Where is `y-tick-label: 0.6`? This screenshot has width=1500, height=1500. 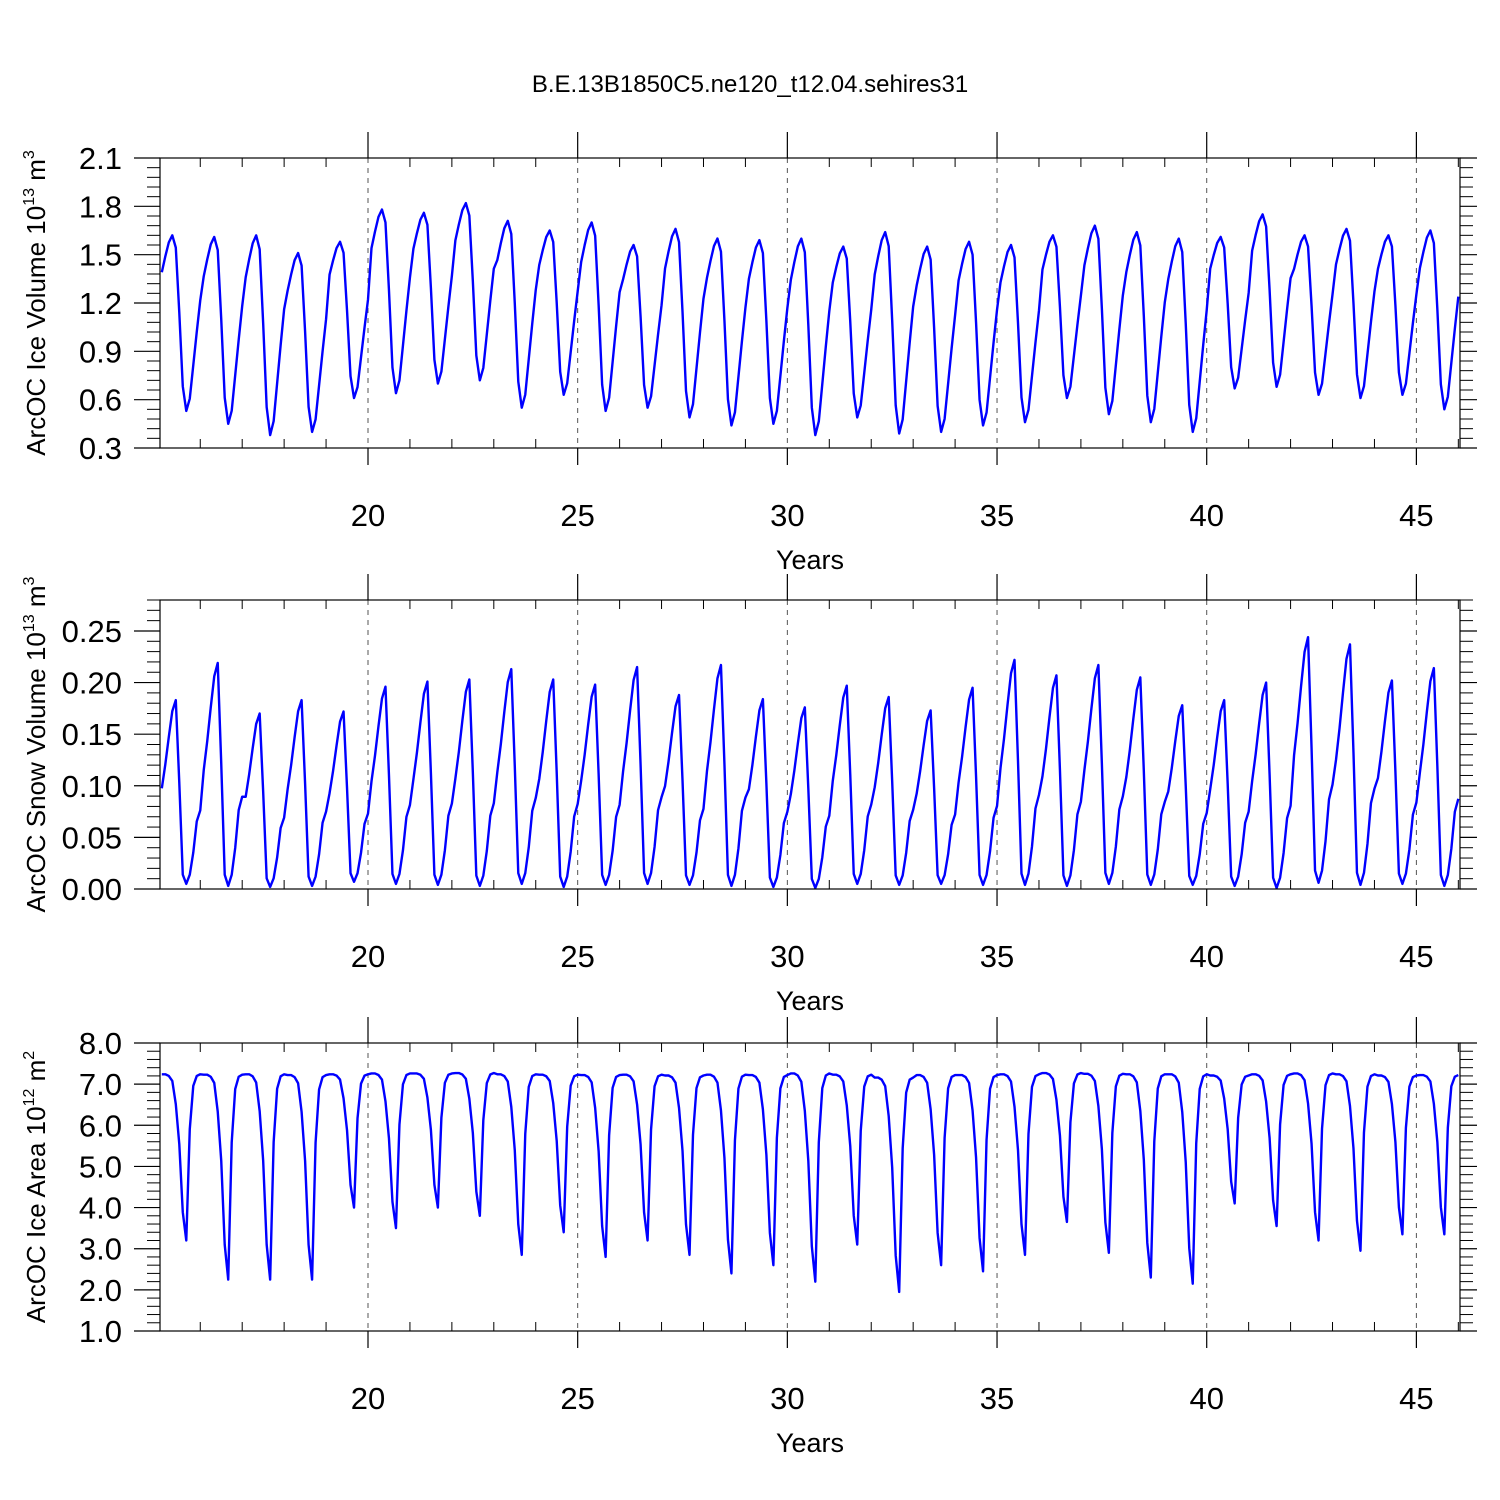 y-tick-label: 0.6 is located at coordinates (100, 400).